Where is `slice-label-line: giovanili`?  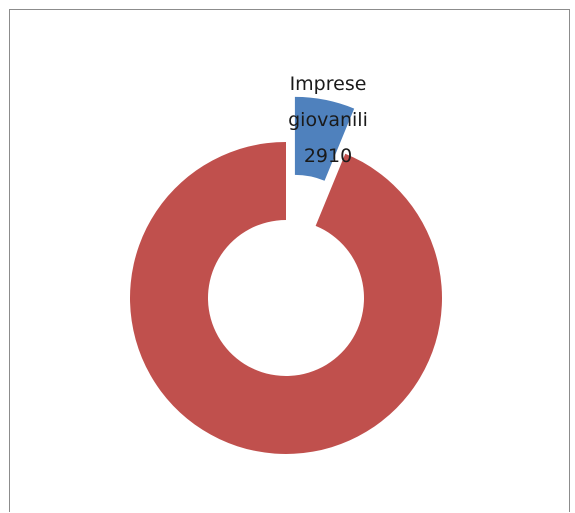
slice-label-line: giovanili is located at coordinates (328, 120).